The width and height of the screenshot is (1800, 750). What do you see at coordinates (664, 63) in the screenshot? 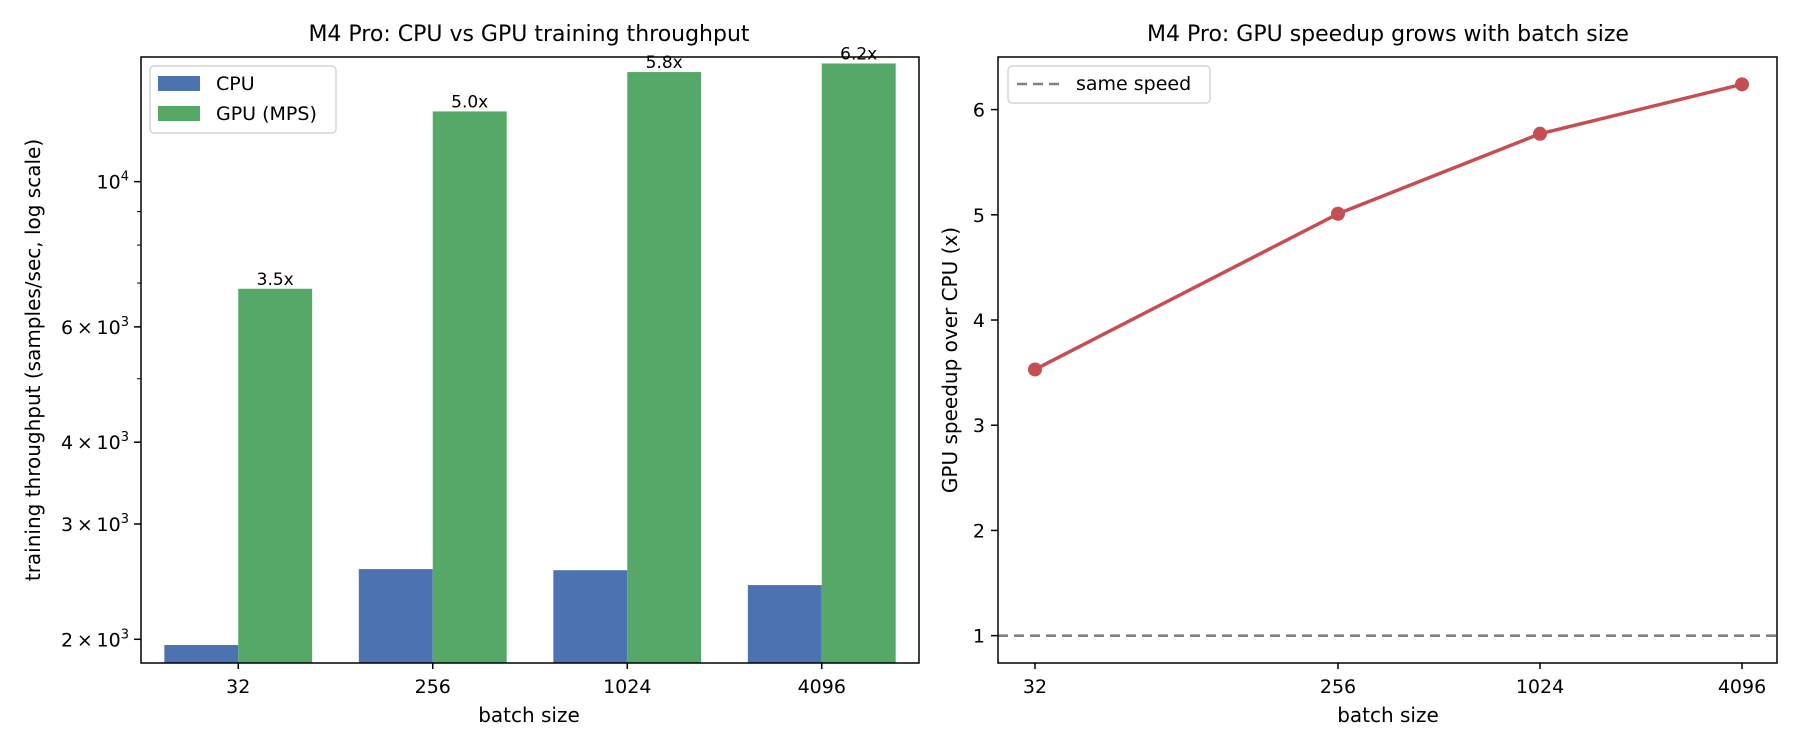
I see `speedup-label-1024: 5.8x` at bounding box center [664, 63].